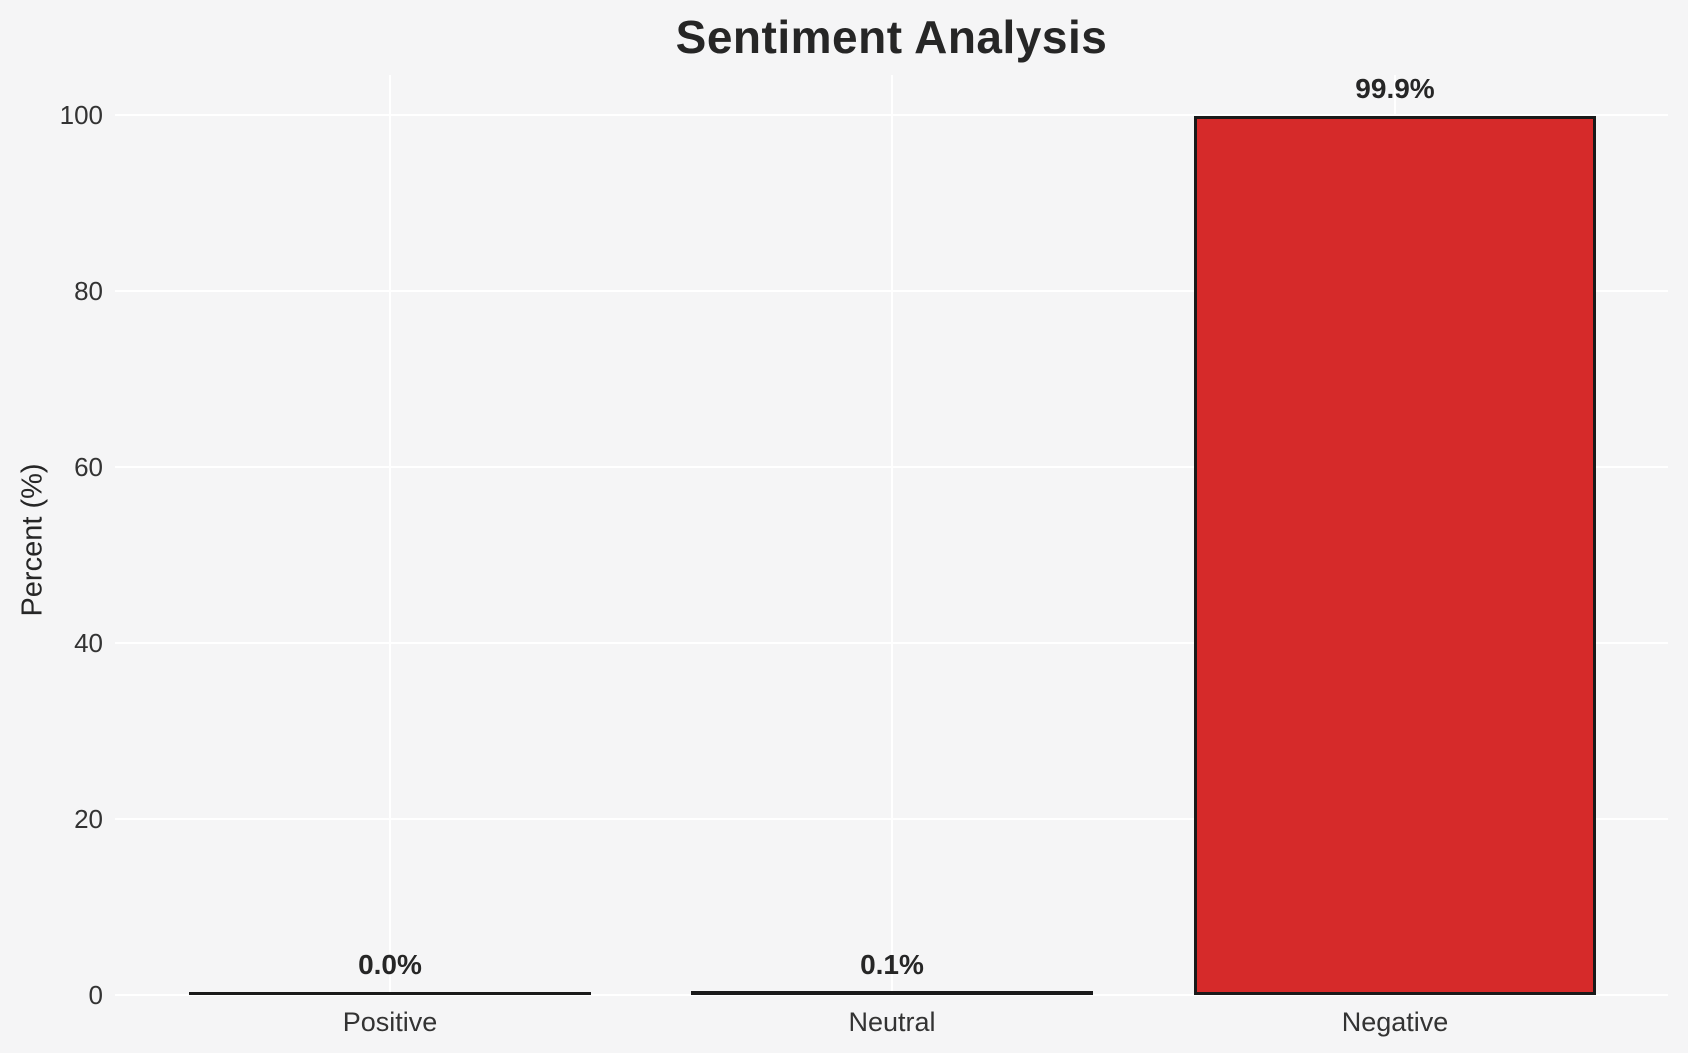 The width and height of the screenshot is (1688, 1053). Describe the element at coordinates (88, 467) in the screenshot. I see `y-tick-label-60: 60` at that location.